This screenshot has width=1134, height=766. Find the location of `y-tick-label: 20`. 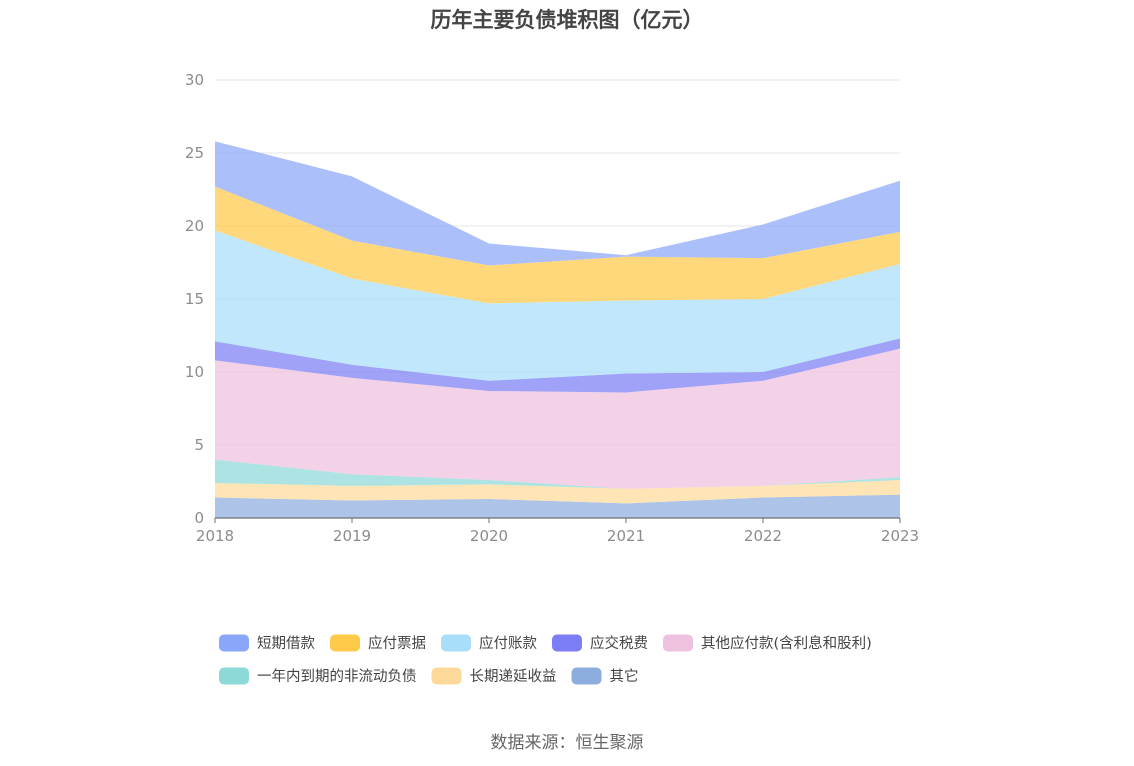

y-tick-label: 20 is located at coordinates (194, 226).